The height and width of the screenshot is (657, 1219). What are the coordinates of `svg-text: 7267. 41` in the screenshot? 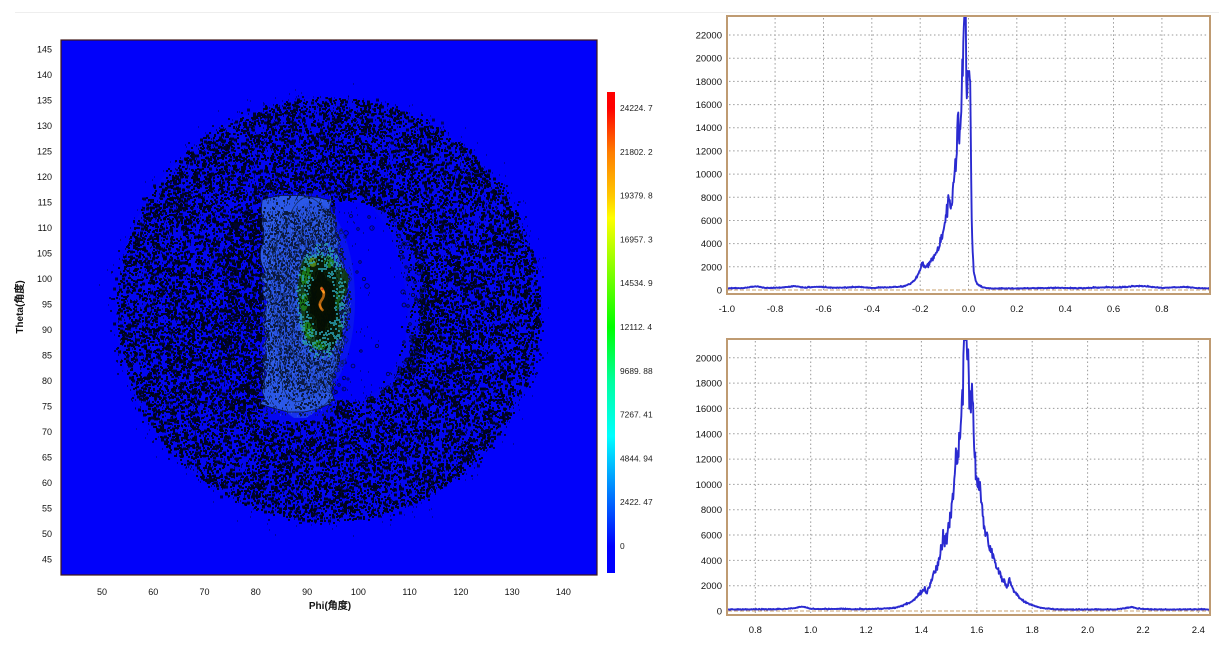 It's located at (636, 415).